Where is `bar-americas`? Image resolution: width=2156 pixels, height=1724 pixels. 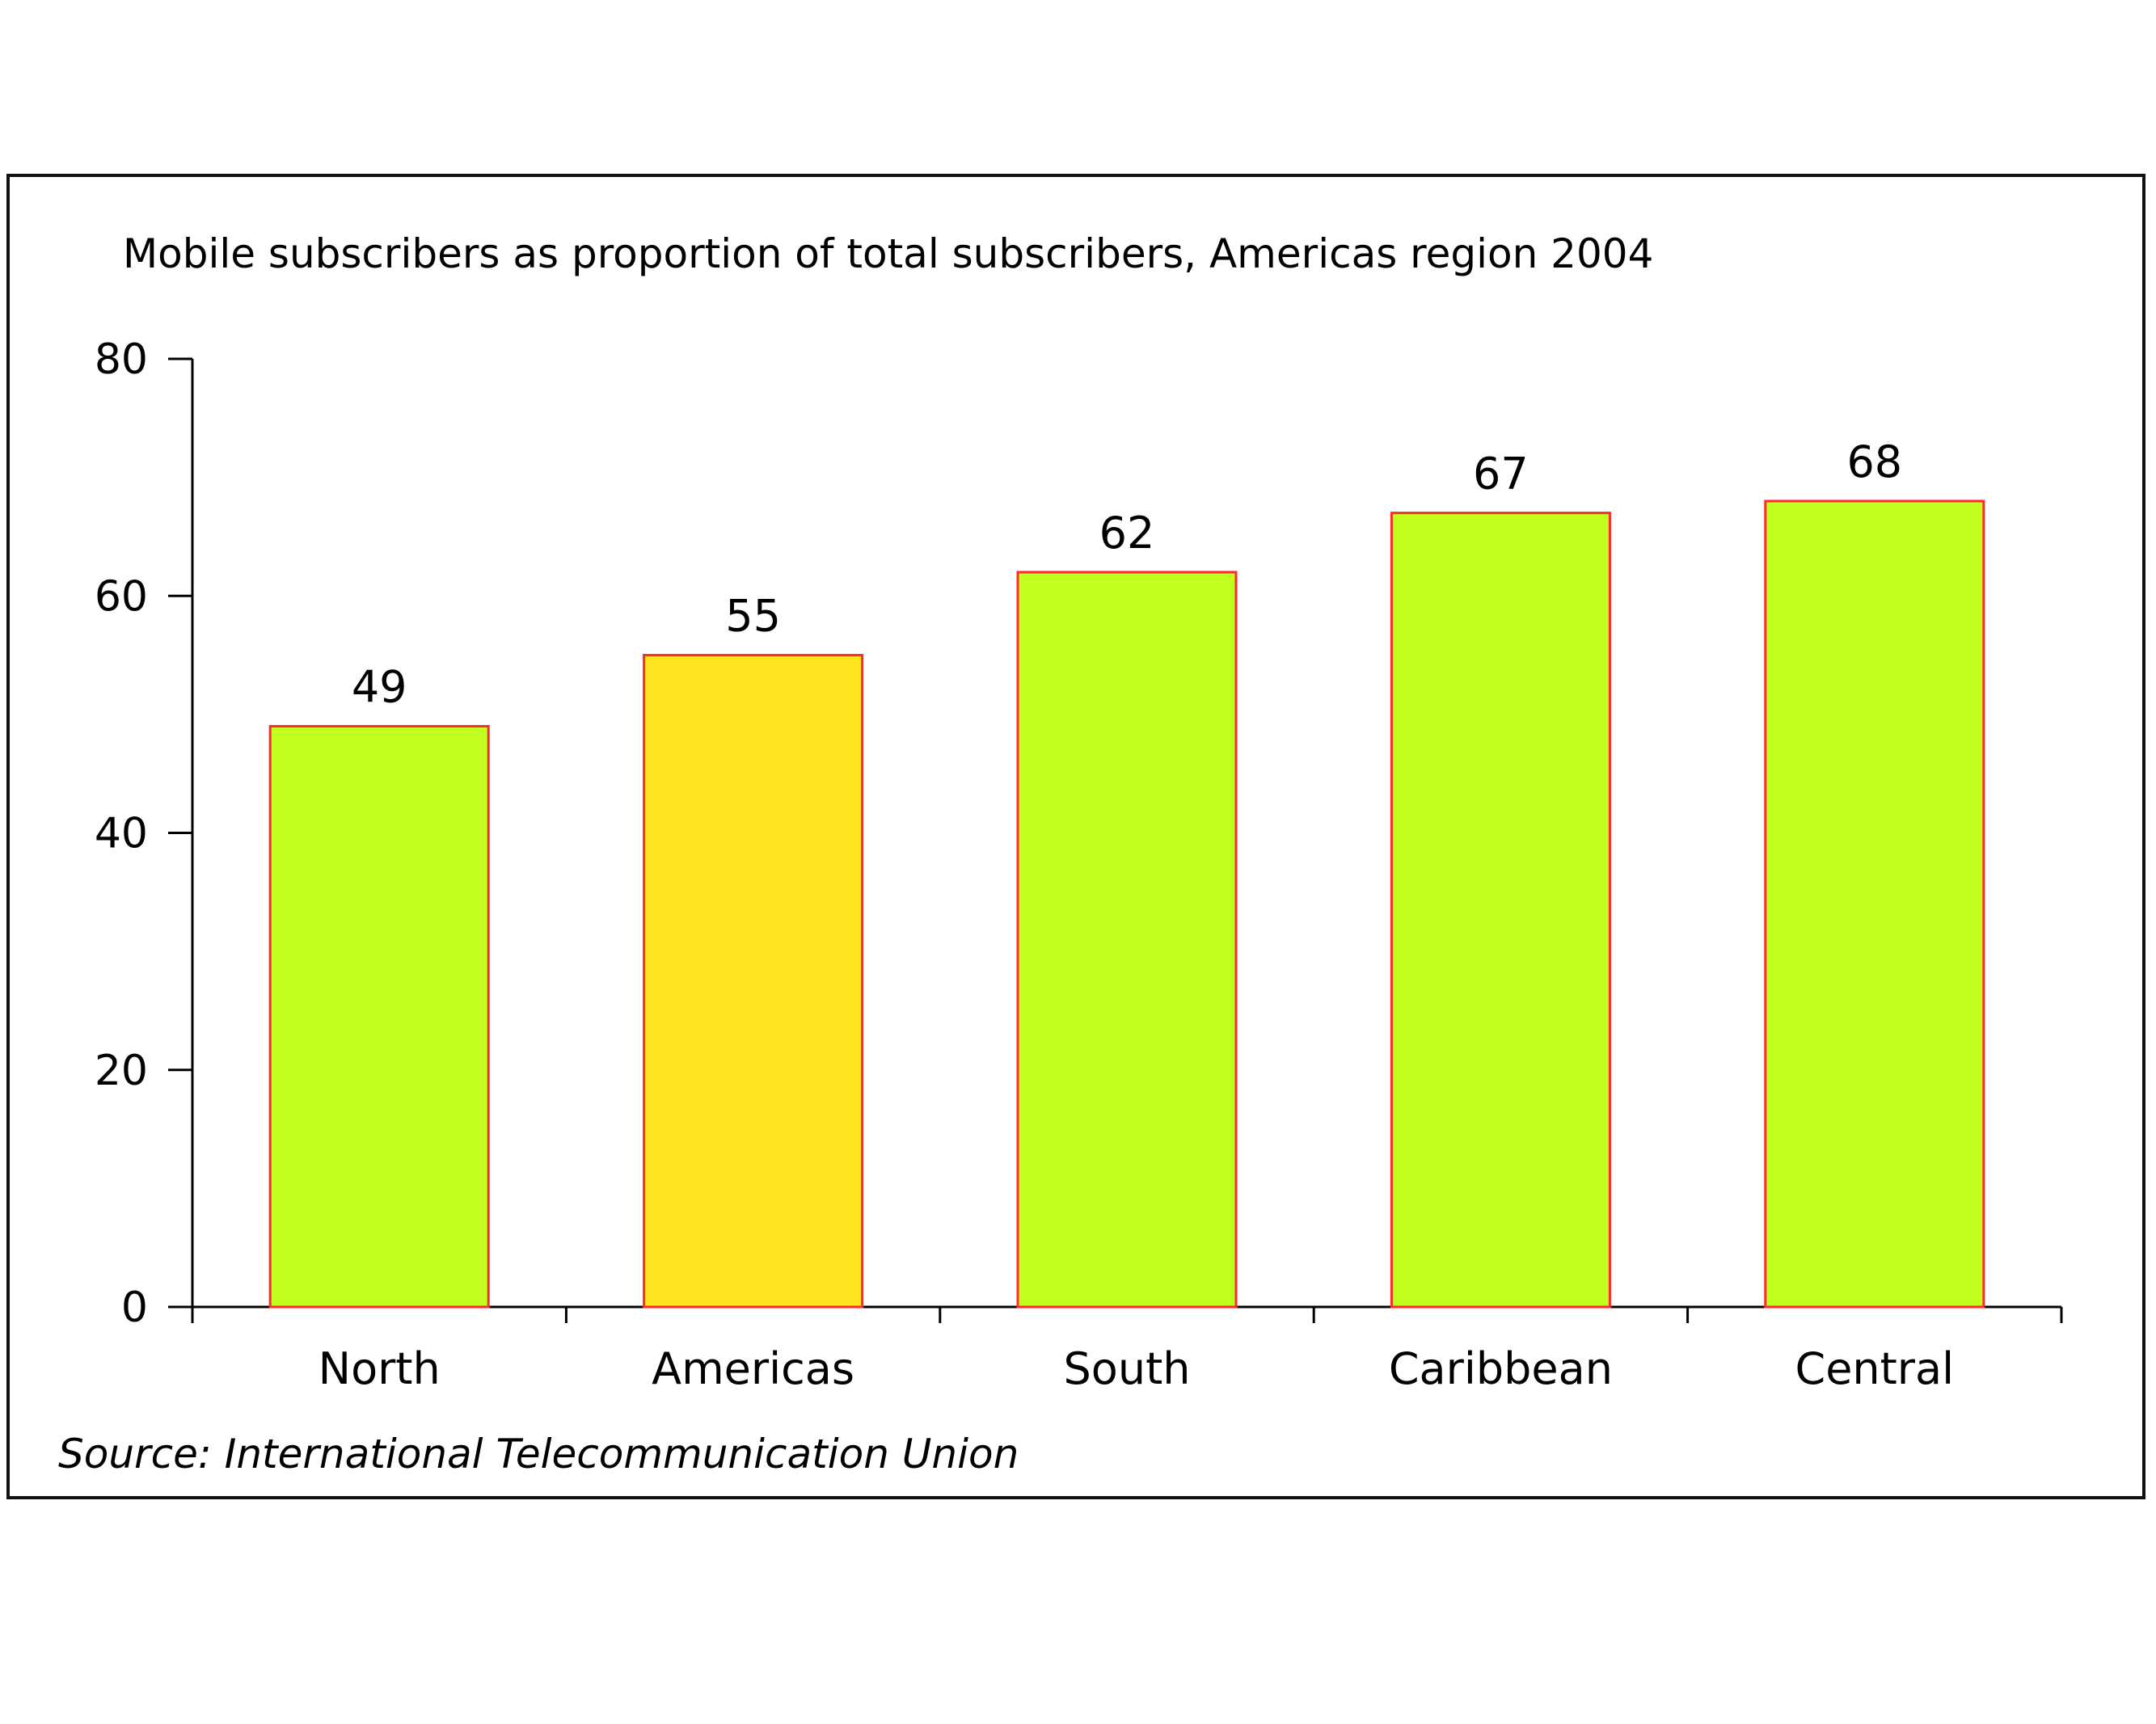 bar-americas is located at coordinates (754, 981).